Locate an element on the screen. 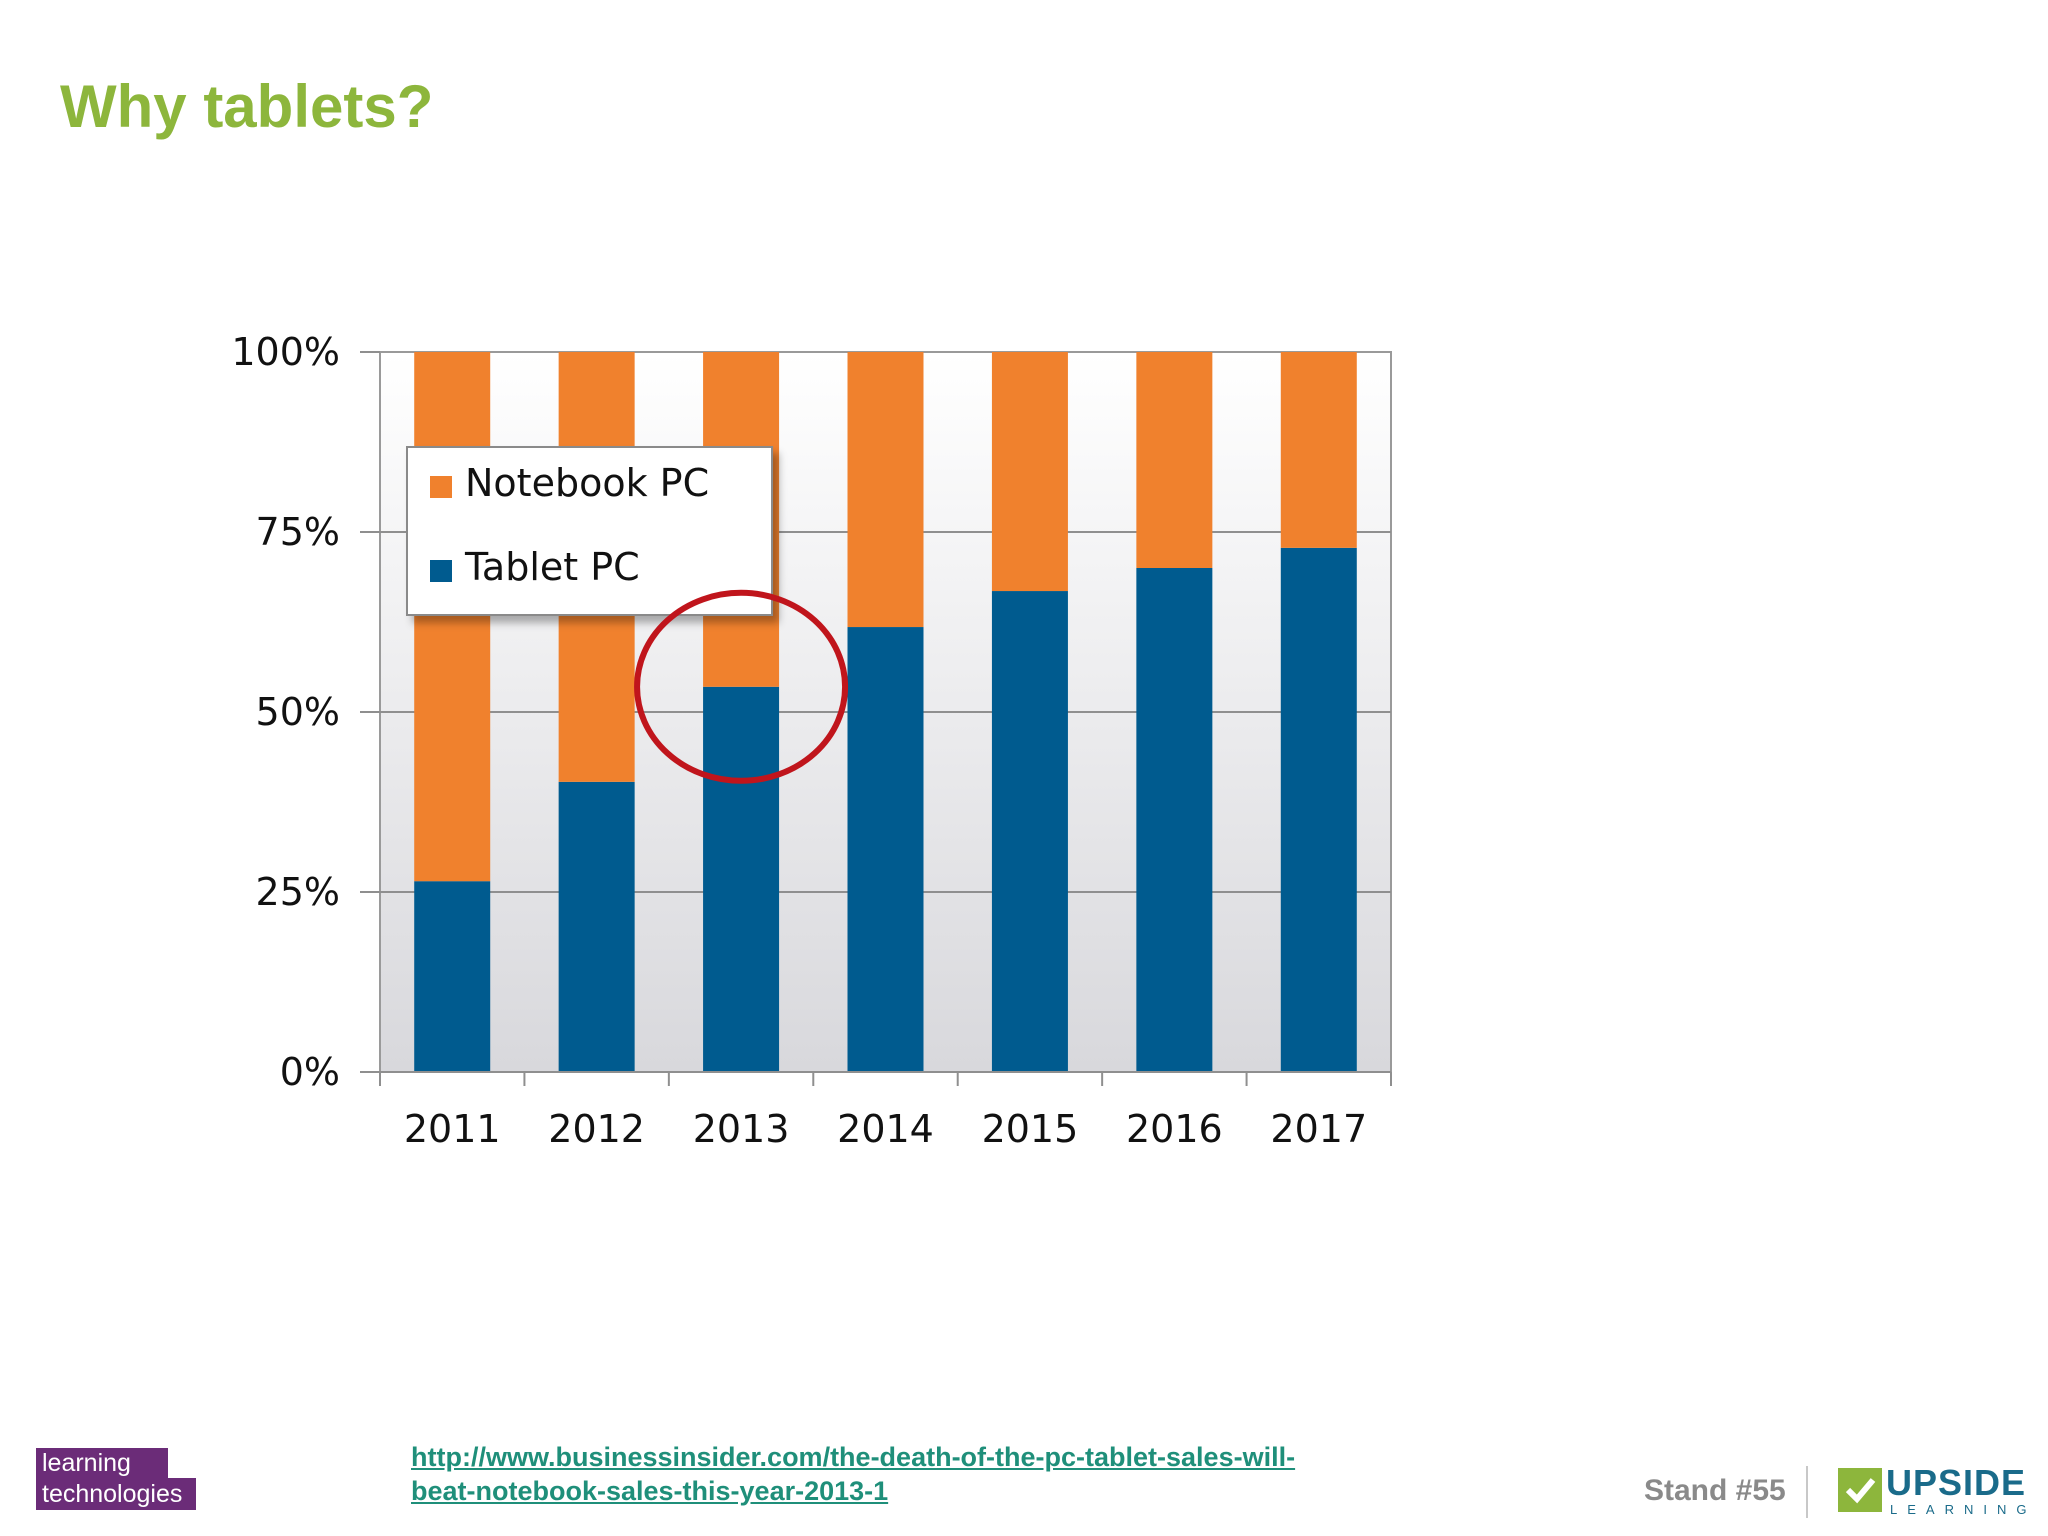 Image resolution: width=2048 pixels, height=1536 pixels. upside-check-icon is located at coordinates (1860, 1490).